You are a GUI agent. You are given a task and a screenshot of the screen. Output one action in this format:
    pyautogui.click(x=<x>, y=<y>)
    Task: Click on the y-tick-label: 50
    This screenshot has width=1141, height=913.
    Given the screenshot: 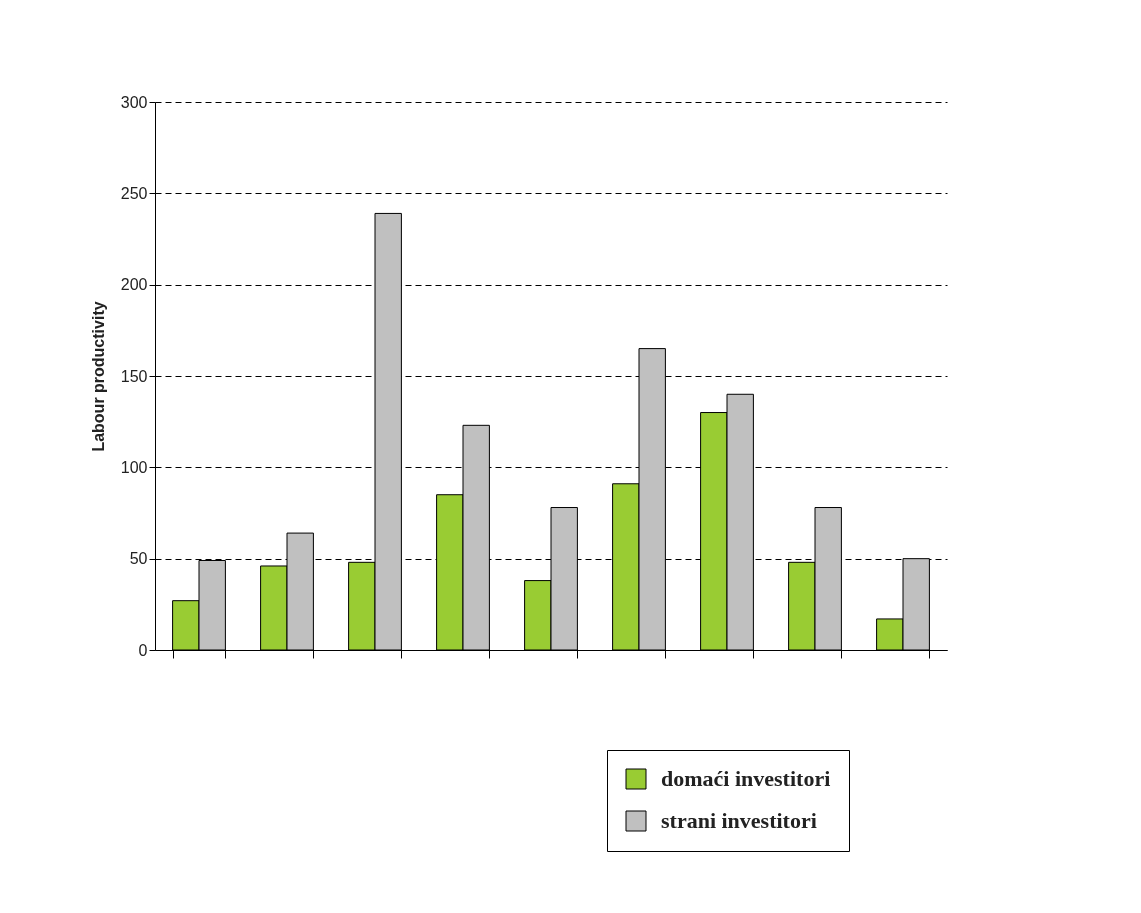 What is the action you would take?
    pyautogui.click(x=138, y=559)
    